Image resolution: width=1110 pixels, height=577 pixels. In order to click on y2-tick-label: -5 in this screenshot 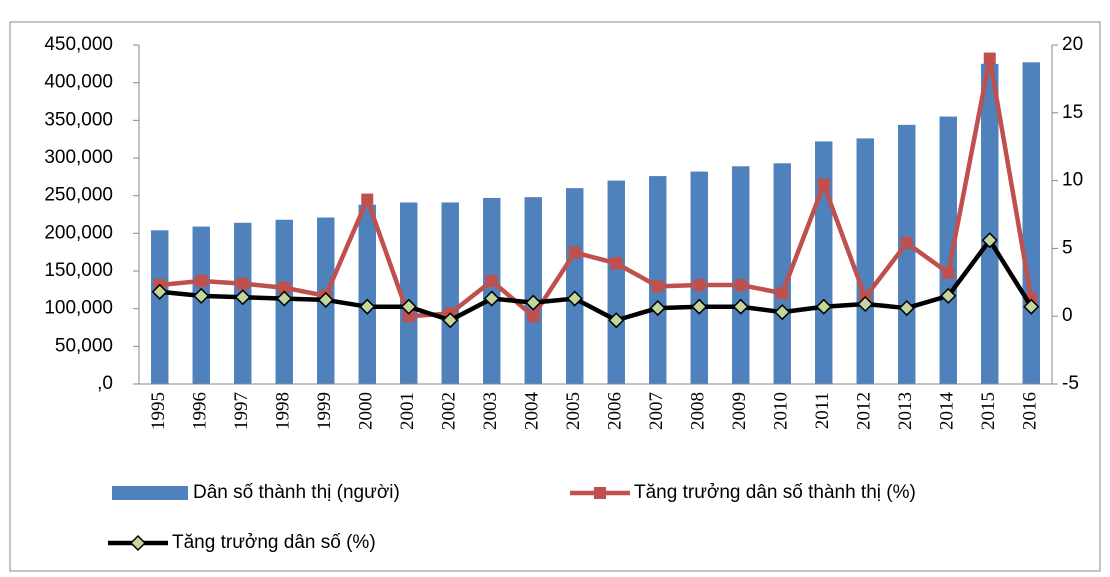, I will do `click(1070, 383)`.